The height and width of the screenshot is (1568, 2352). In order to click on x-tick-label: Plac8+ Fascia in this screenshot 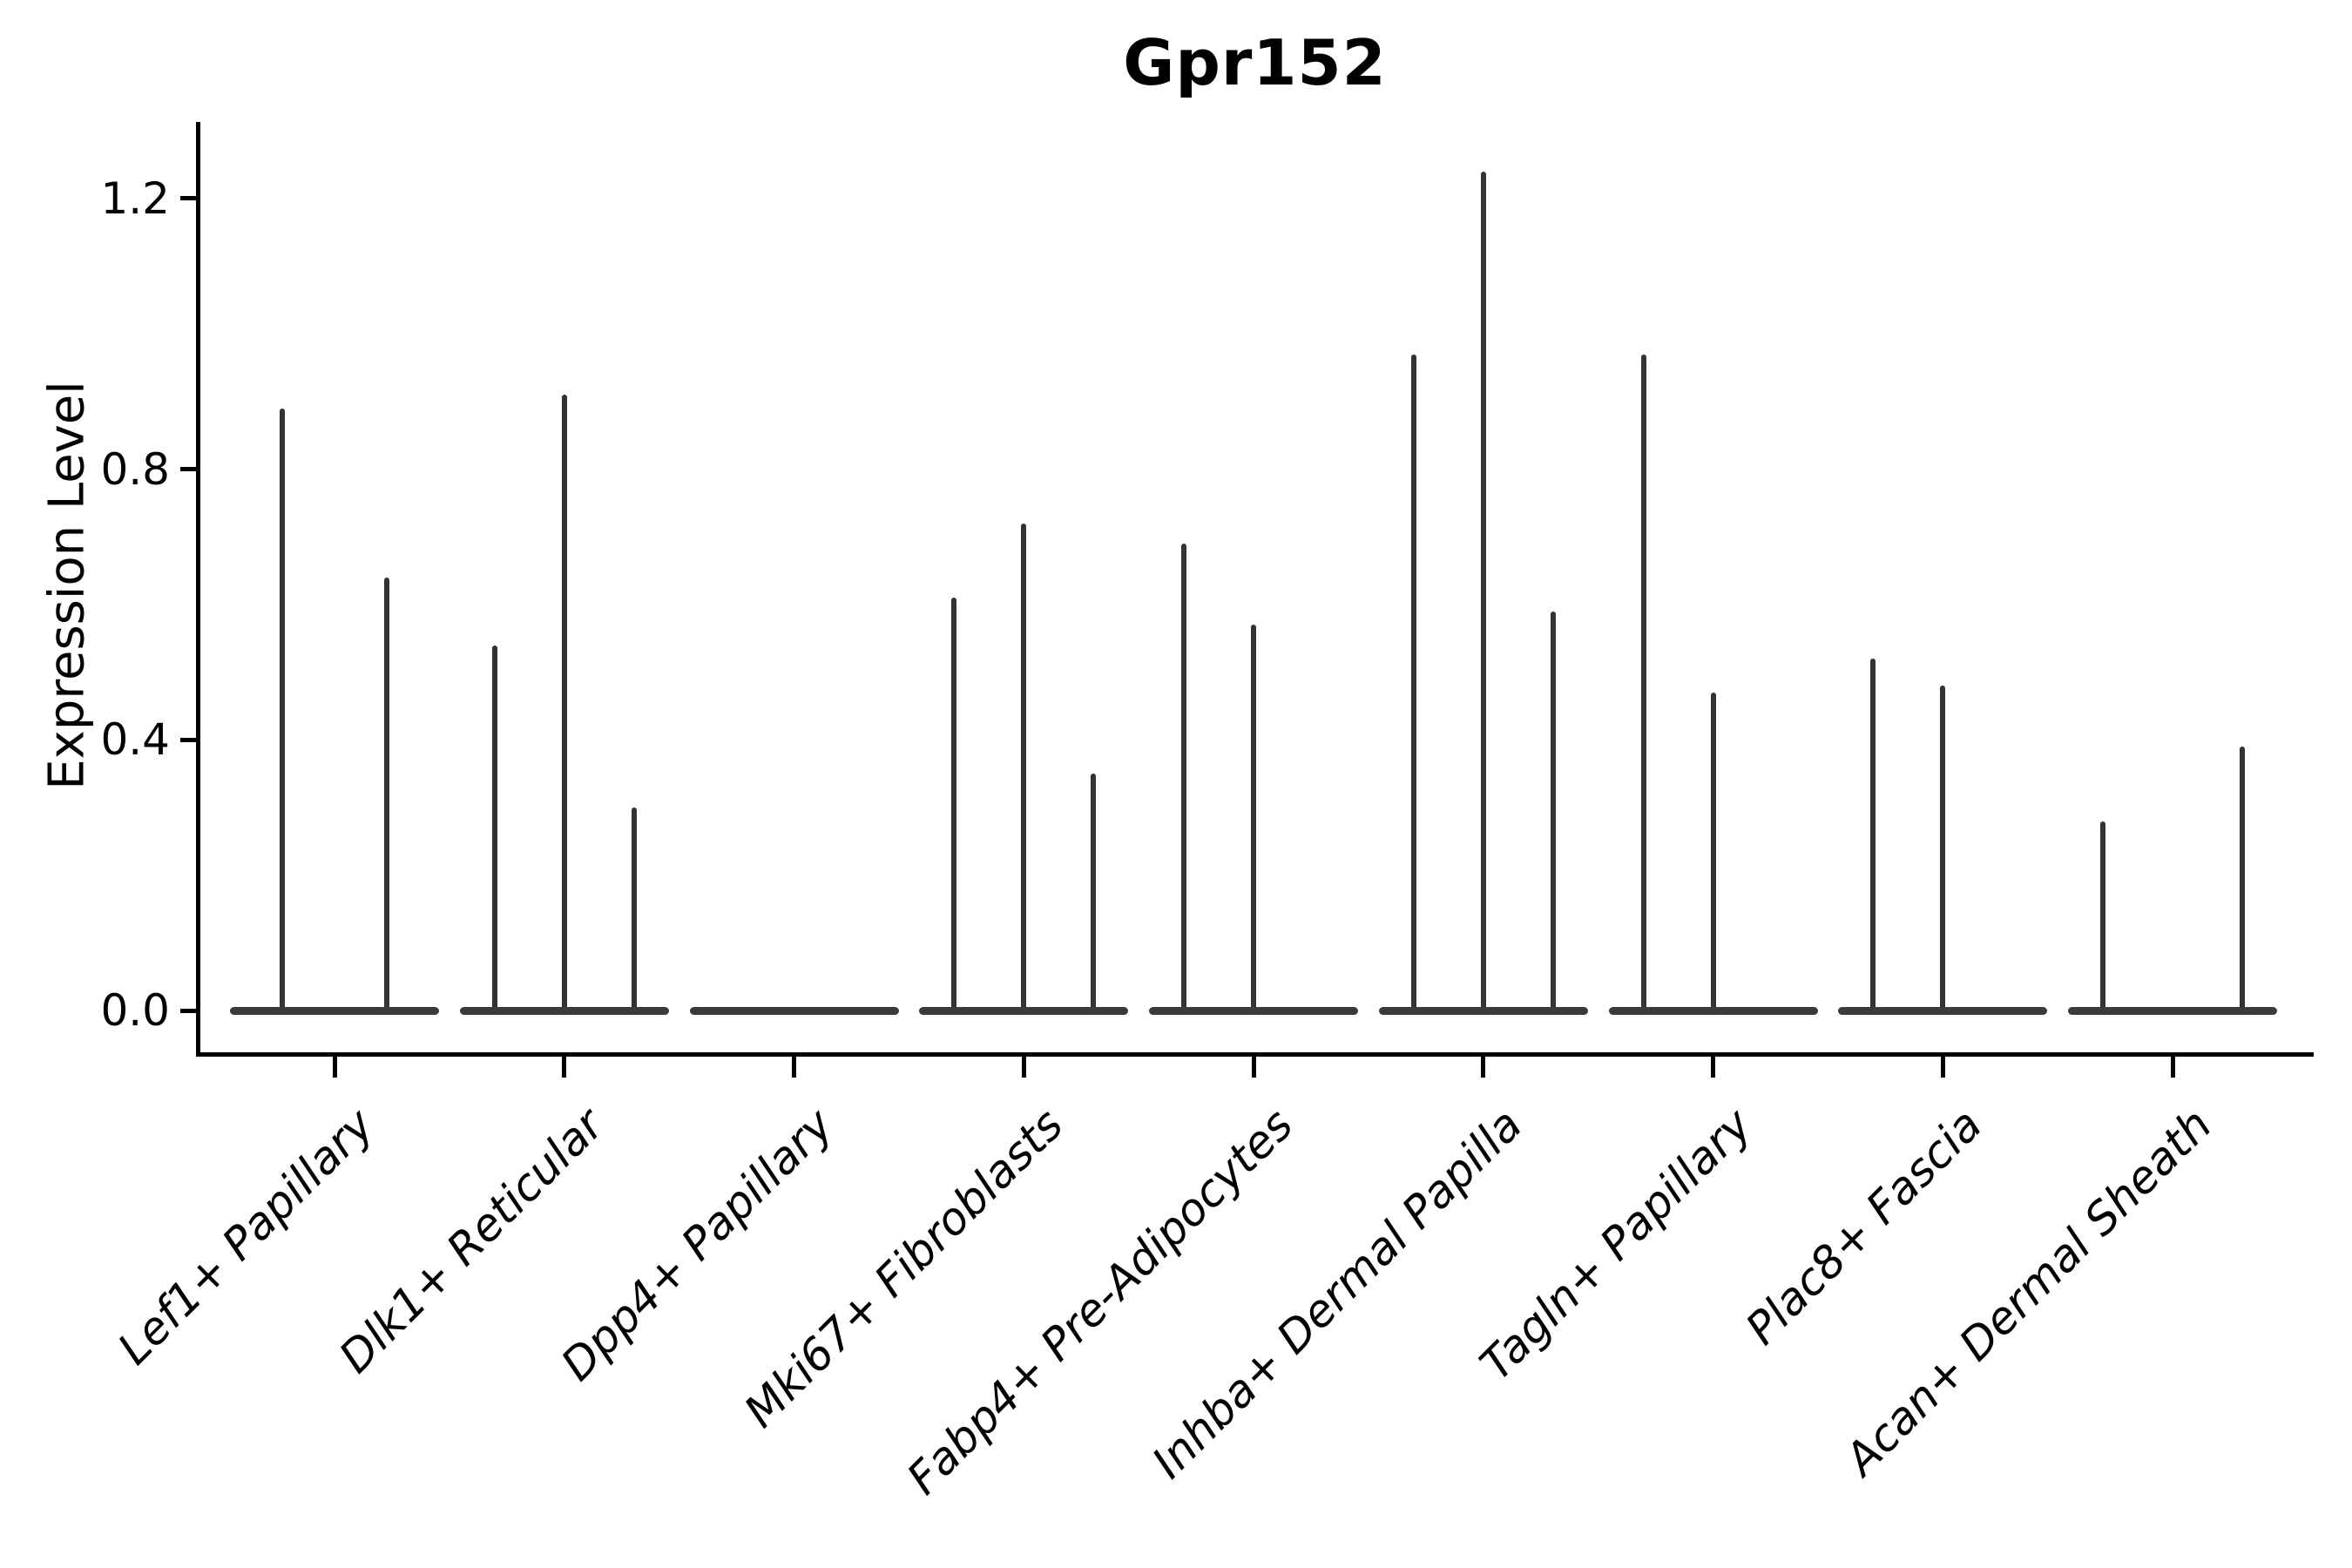, I will do `click(1864, 1227)`.